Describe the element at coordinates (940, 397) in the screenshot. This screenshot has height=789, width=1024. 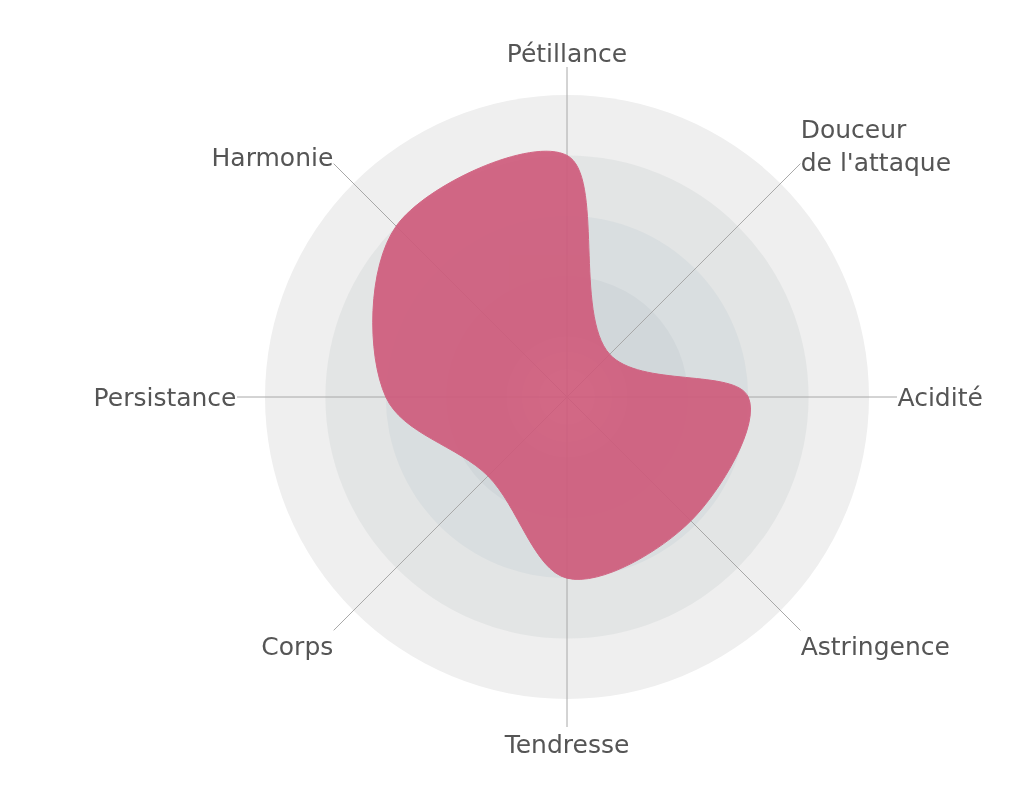
I see `spoke-label: Acidité` at that location.